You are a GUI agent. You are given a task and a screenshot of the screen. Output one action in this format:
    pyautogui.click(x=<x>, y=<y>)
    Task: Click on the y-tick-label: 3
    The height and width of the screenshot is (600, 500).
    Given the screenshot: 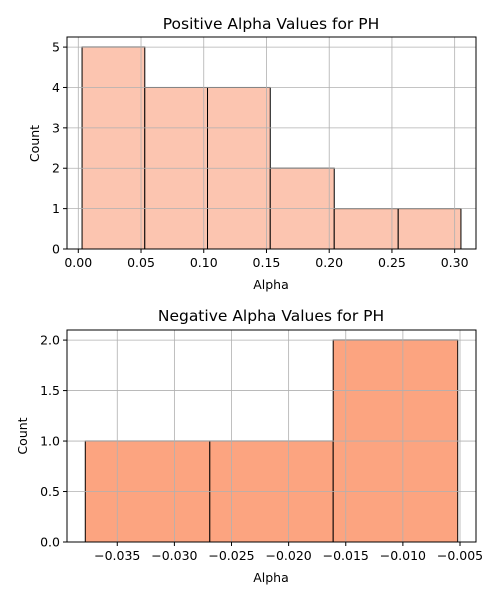 What is the action you would take?
    pyautogui.click(x=56, y=127)
    